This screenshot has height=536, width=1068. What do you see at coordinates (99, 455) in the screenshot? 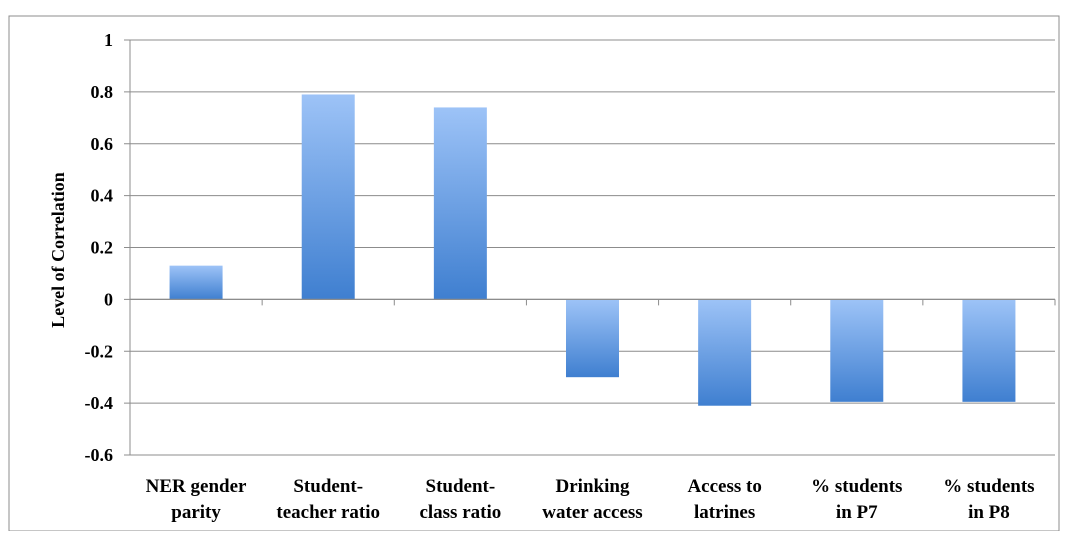
I see `y-tick-label: -0.6` at bounding box center [99, 455].